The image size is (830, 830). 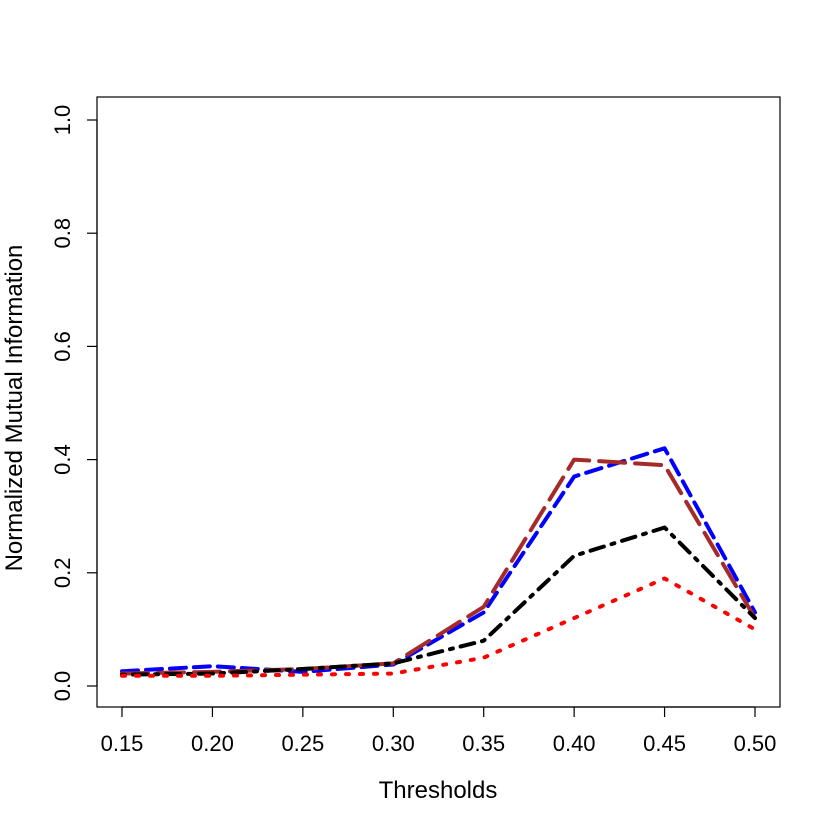 What do you see at coordinates (122, 743) in the screenshot?
I see `x-tick-label: 0.15` at bounding box center [122, 743].